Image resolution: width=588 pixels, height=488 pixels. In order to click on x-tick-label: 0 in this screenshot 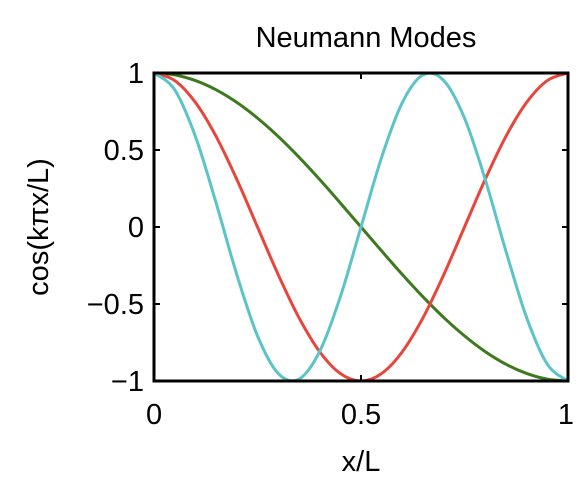, I will do `click(154, 415)`.